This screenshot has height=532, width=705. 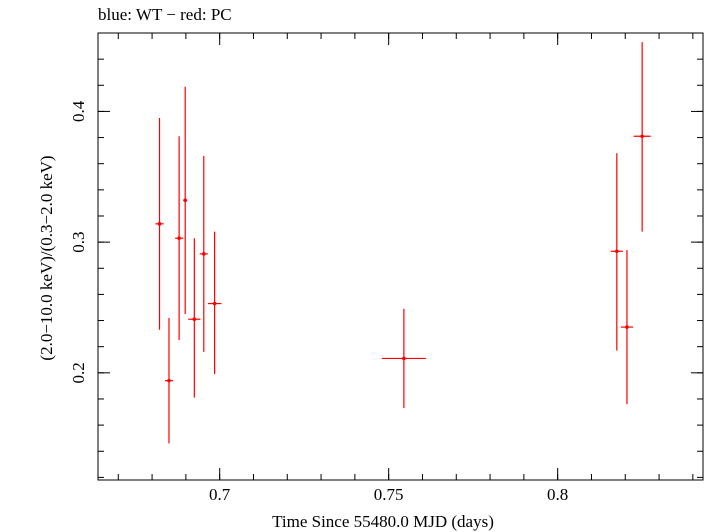 What do you see at coordinates (220, 494) in the screenshot?
I see `x-tick-label: 0.7` at bounding box center [220, 494].